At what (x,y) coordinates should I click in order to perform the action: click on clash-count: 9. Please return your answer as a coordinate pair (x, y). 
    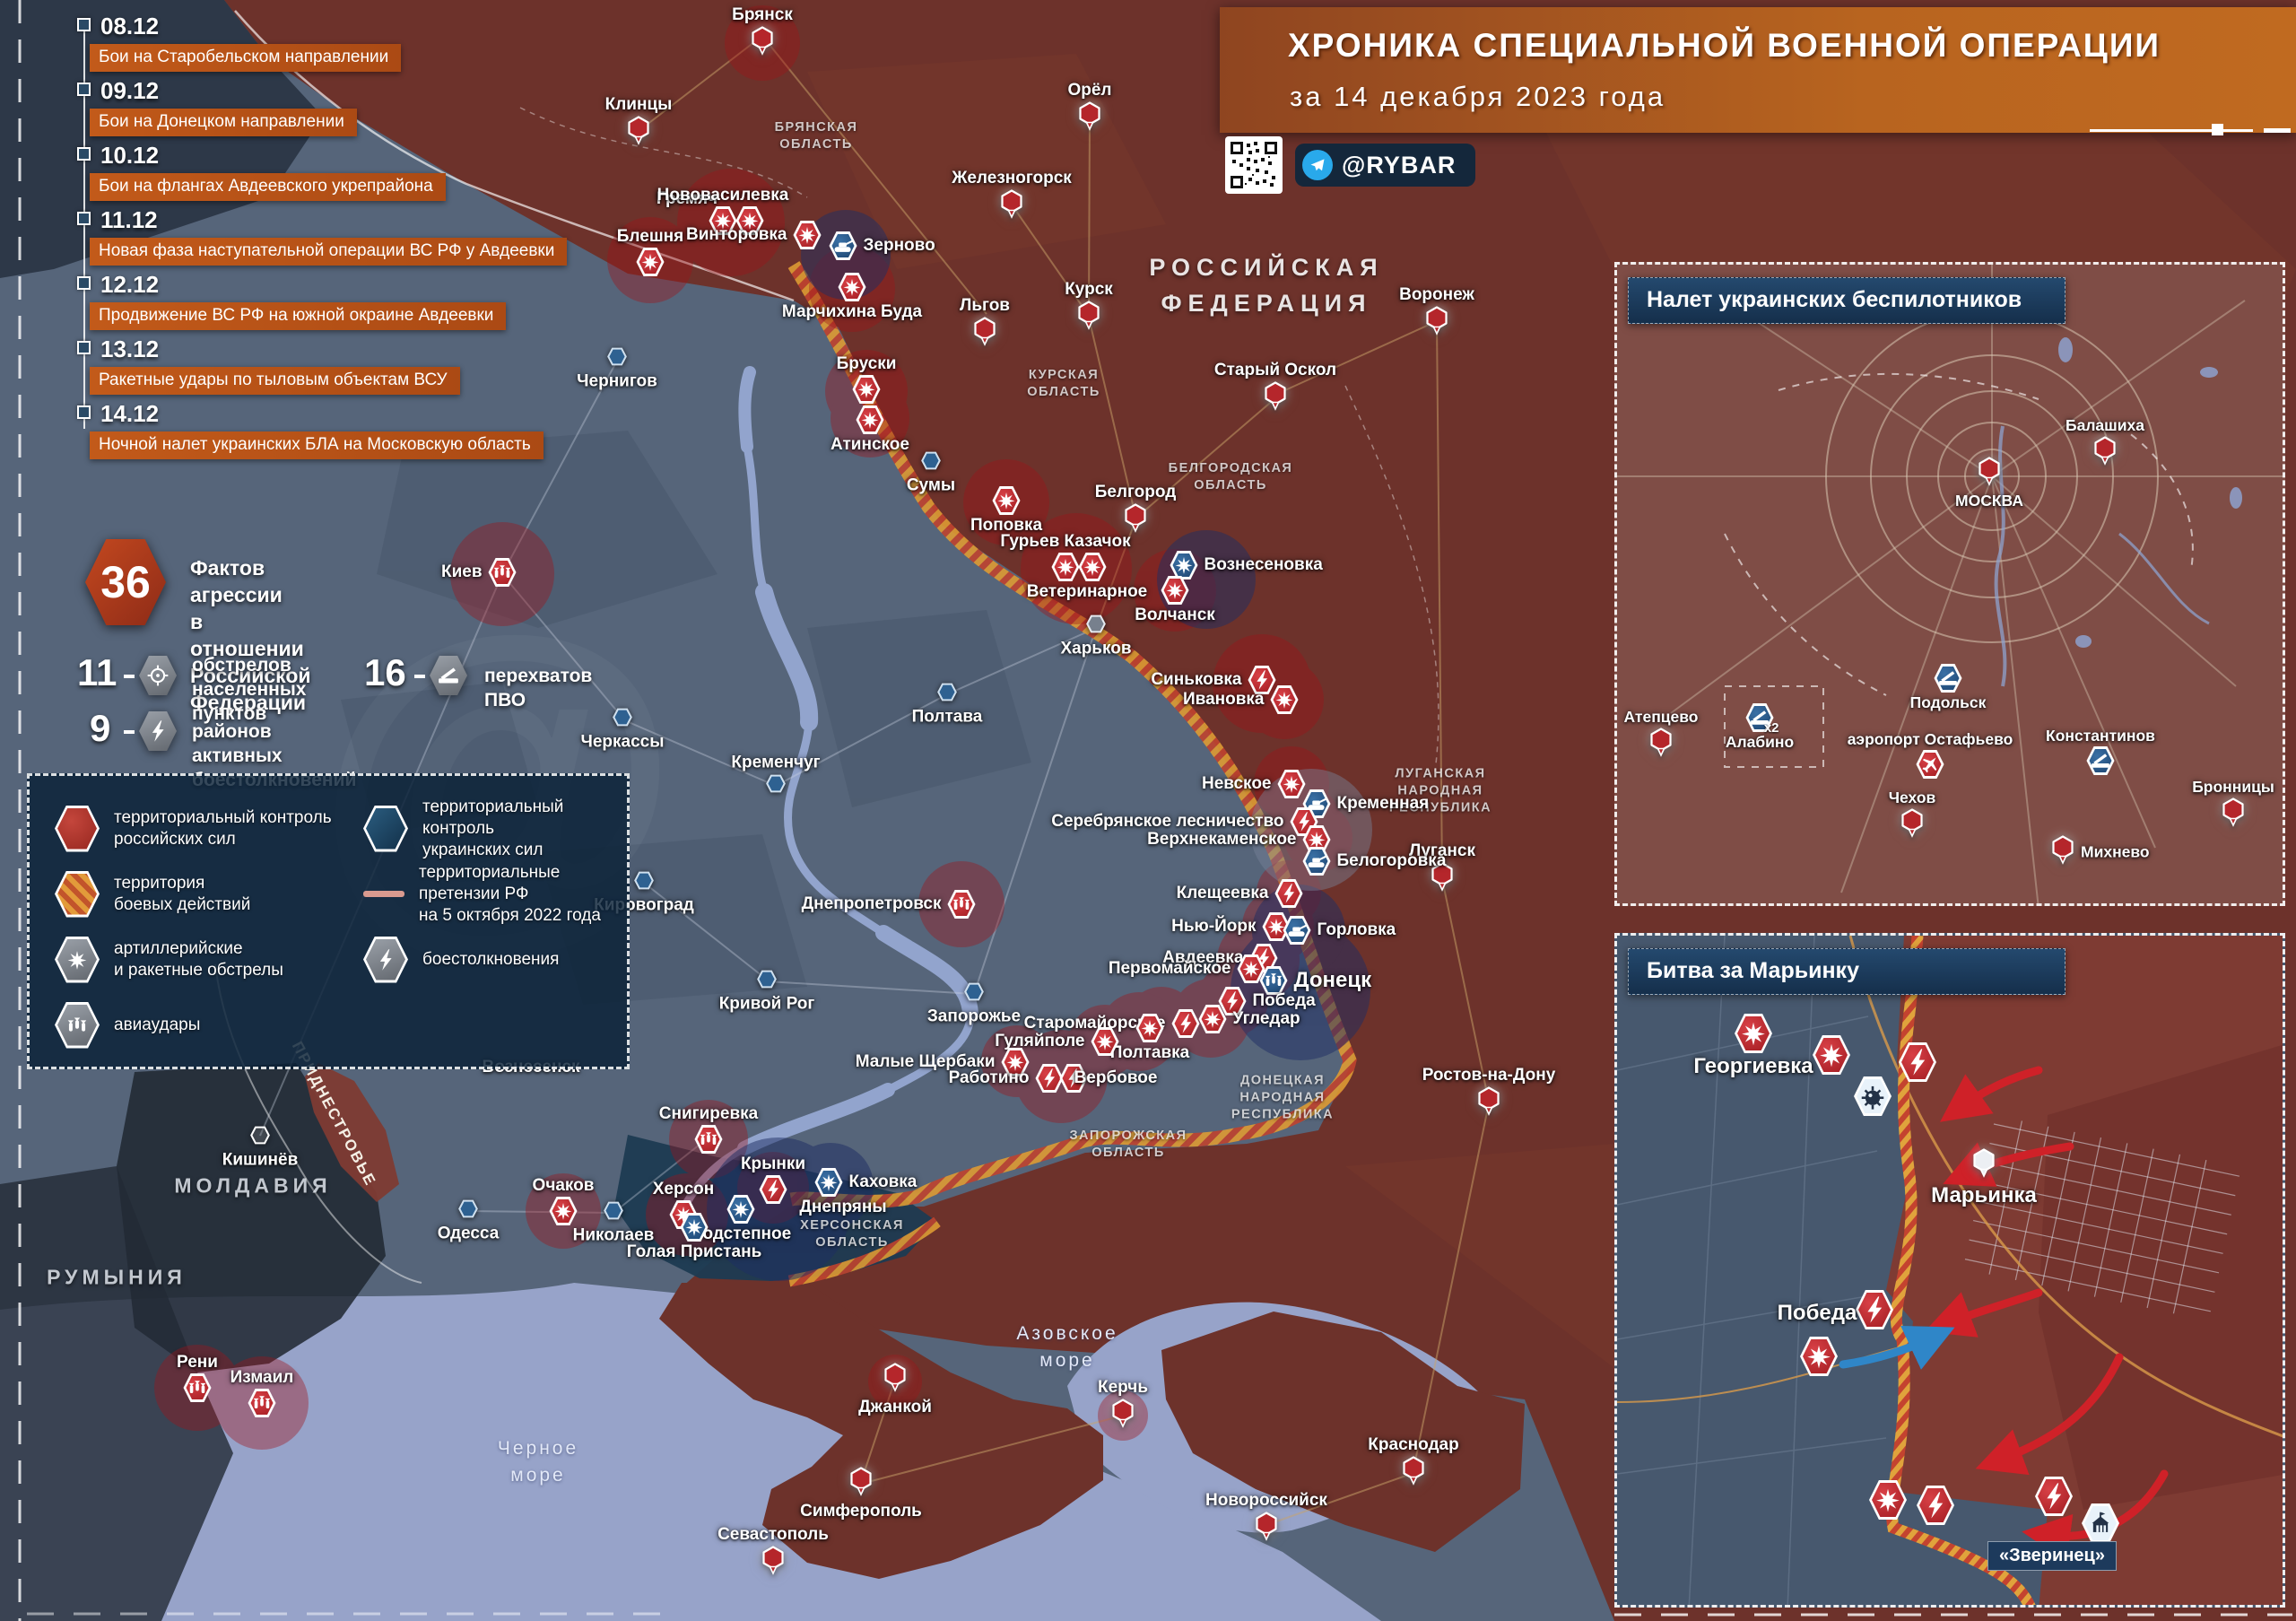
    Looking at the image, I should click on (100, 728).